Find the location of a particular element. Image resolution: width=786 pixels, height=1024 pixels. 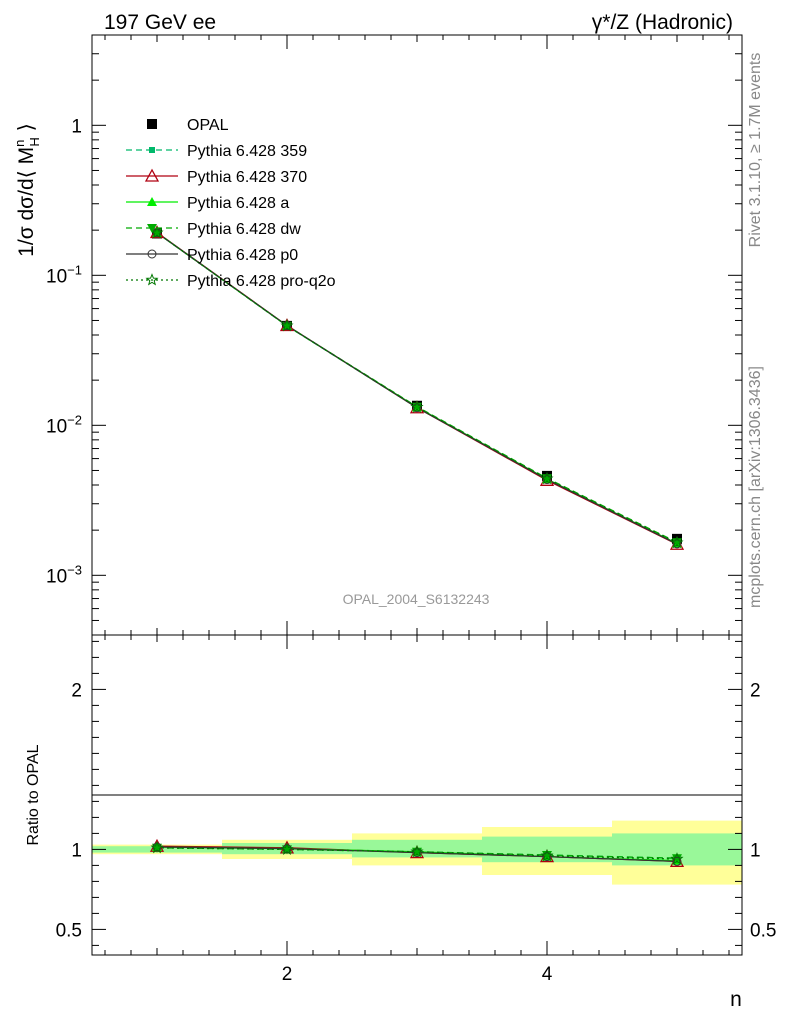

x-axis-label: n is located at coordinates (736, 999).